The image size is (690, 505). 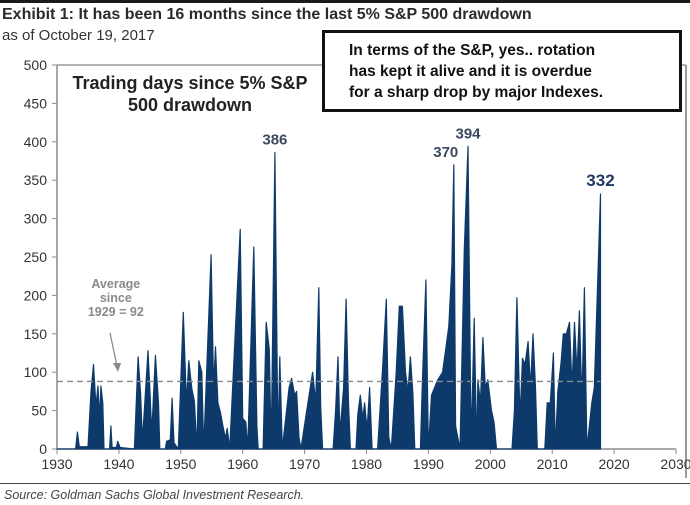 What do you see at coordinates (117, 367) in the screenshot?
I see `average-arrowhead-icon` at bounding box center [117, 367].